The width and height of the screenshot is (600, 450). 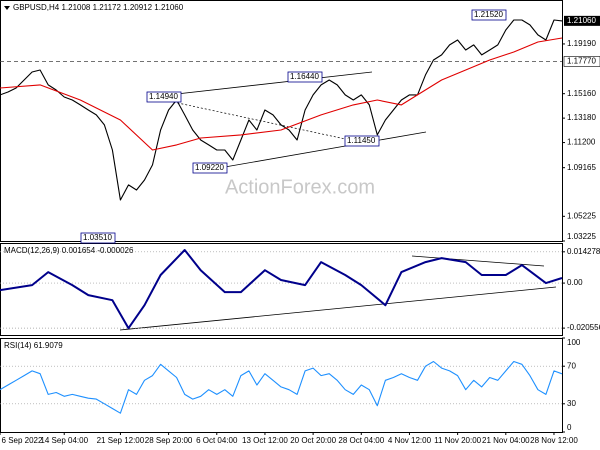 What do you see at coordinates (569, 427) in the screenshot?
I see `y-tick-label: 0` at bounding box center [569, 427].